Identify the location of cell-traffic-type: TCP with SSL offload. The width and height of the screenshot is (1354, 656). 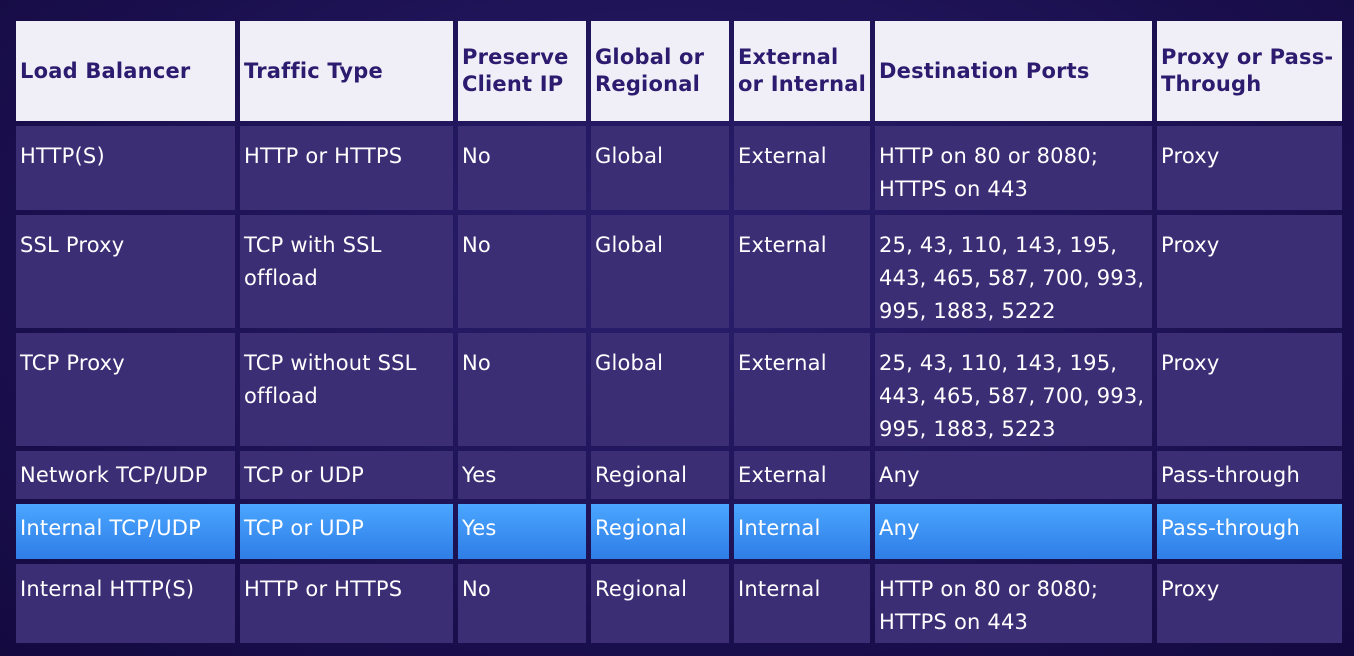
(346, 271).